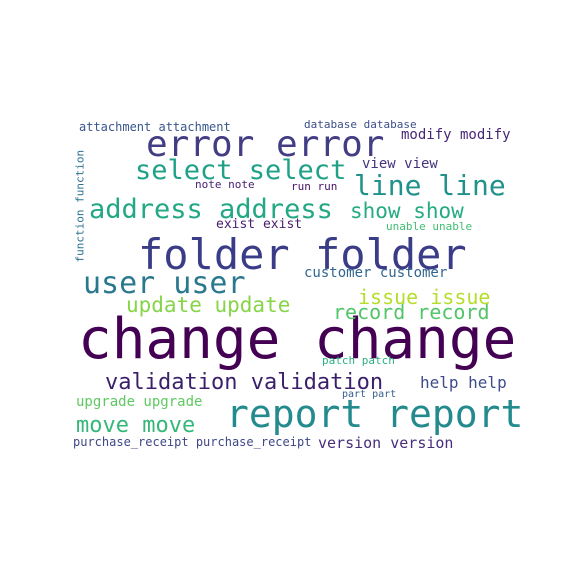 This screenshot has height=576, width=576. I want to click on word-purchase-receipt: purchase_receipt purchase_receipt, so click(192, 442).